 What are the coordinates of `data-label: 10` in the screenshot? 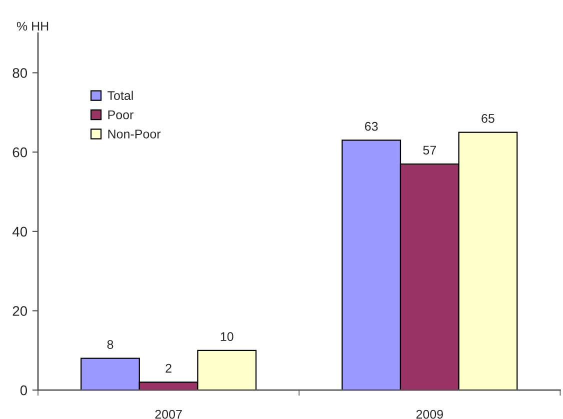 It's located at (227, 337).